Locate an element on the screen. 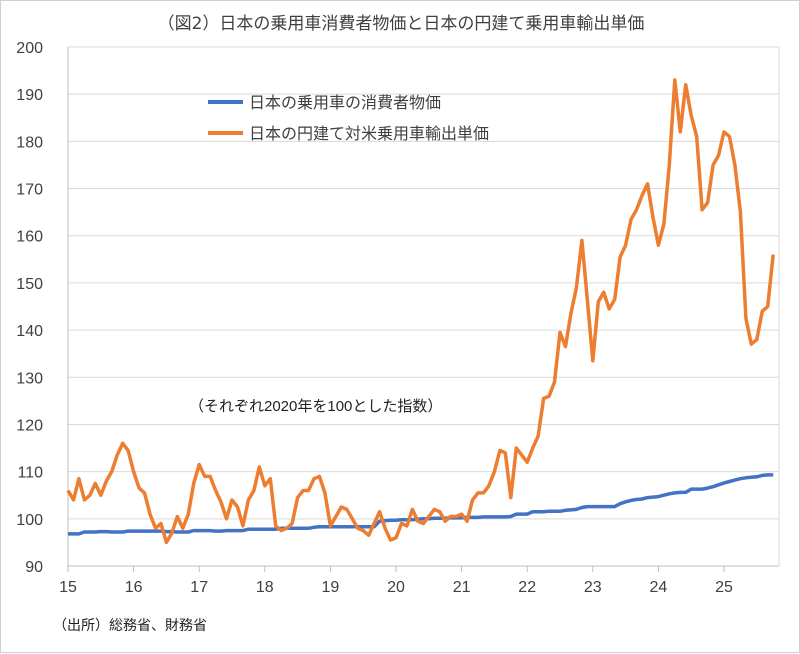 The height and width of the screenshot is (654, 800). x-tick-label: 21 is located at coordinates (462, 587).